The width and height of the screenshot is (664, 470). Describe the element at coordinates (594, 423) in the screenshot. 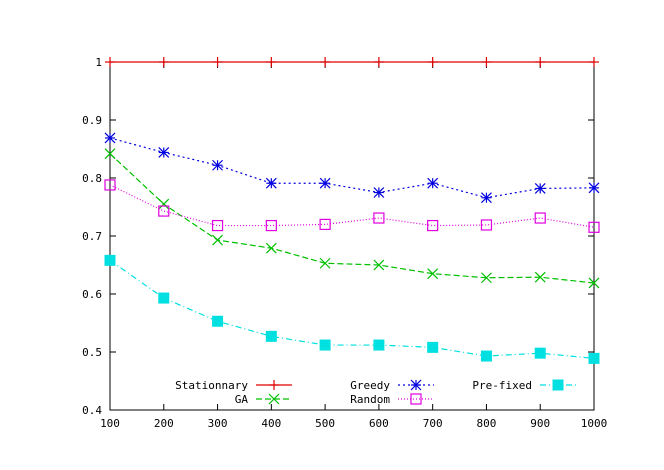

I see `x-tick-label: 1000` at that location.